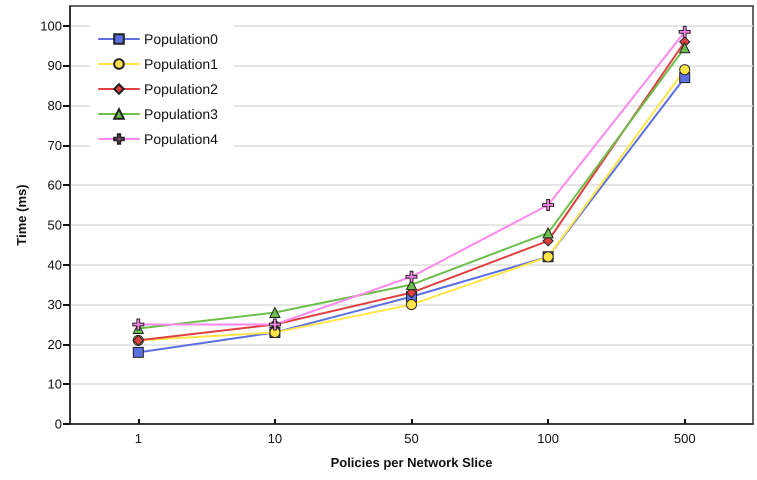 The height and width of the screenshot is (480, 757). I want to click on legend-label: Population0, so click(181, 39).